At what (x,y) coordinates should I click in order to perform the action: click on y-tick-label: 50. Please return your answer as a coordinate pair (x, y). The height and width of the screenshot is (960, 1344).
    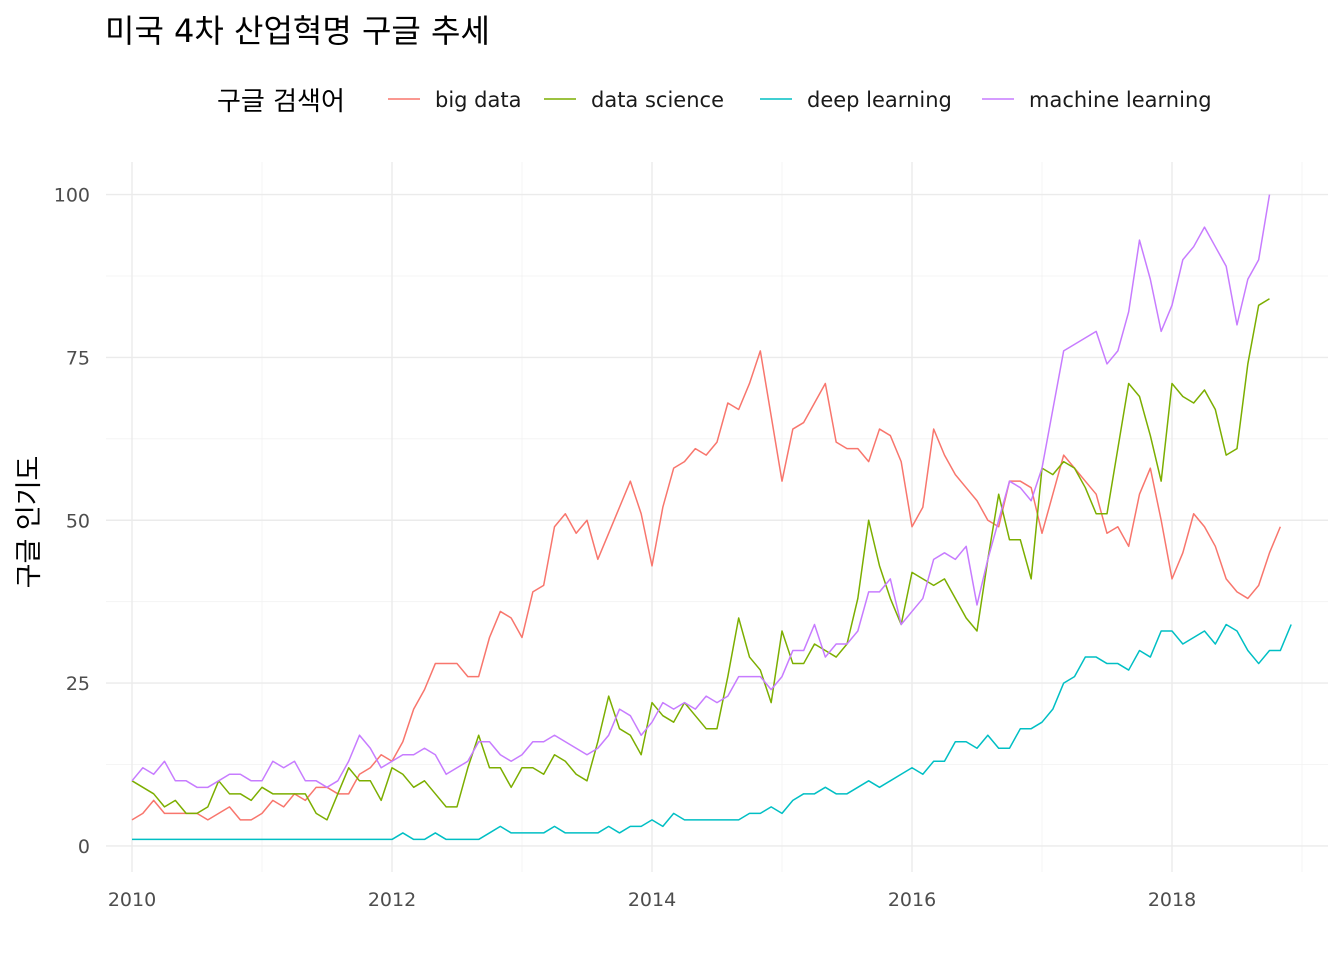
    Looking at the image, I should click on (78, 521).